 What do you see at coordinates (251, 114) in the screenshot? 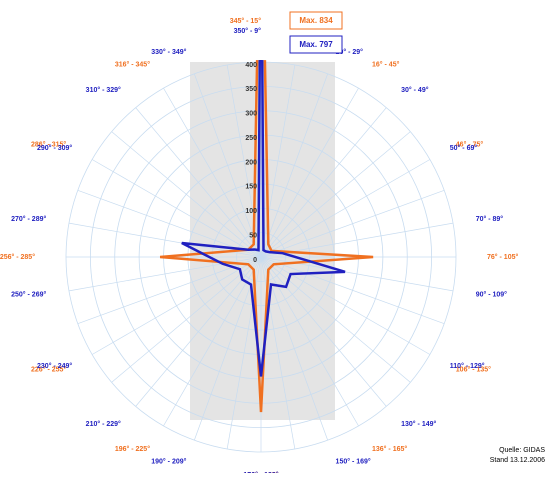
I see `tick-label: 300` at bounding box center [251, 114].